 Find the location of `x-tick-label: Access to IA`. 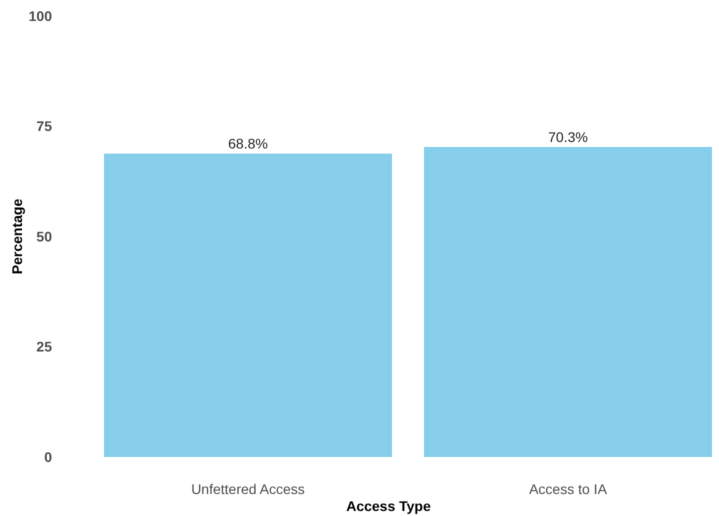

x-tick-label: Access to IA is located at coordinates (568, 489).